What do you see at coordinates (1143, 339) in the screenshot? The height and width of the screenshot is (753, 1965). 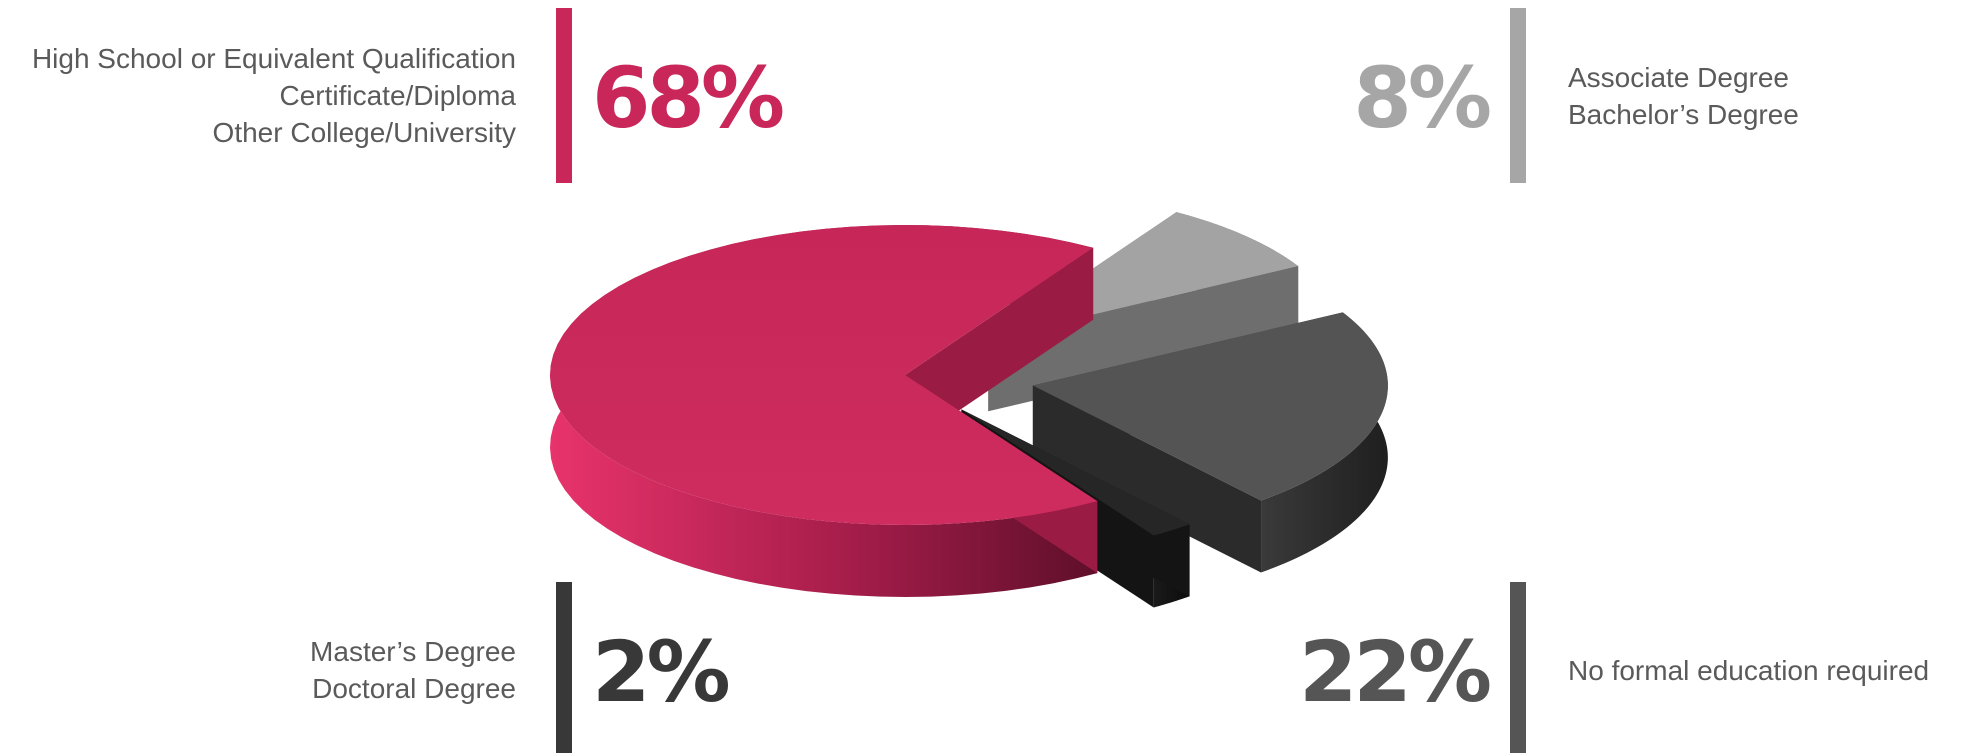 I see `pie-slice-8-wall` at bounding box center [1143, 339].